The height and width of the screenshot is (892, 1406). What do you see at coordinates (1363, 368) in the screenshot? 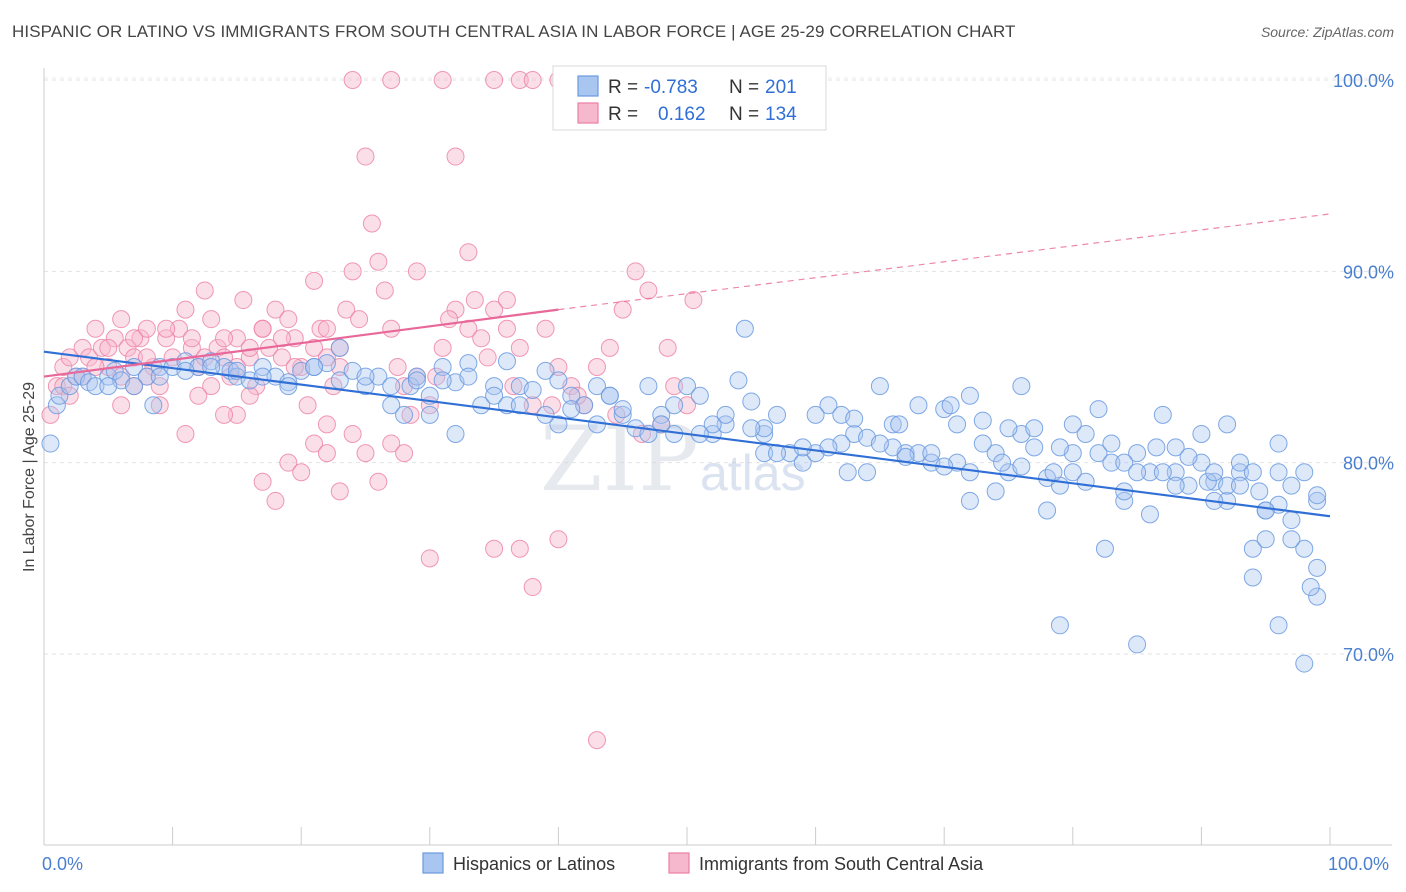
I see `y-tick-labels: 70.0% 80.0% 90.0% 100.0%` at bounding box center [1363, 368].